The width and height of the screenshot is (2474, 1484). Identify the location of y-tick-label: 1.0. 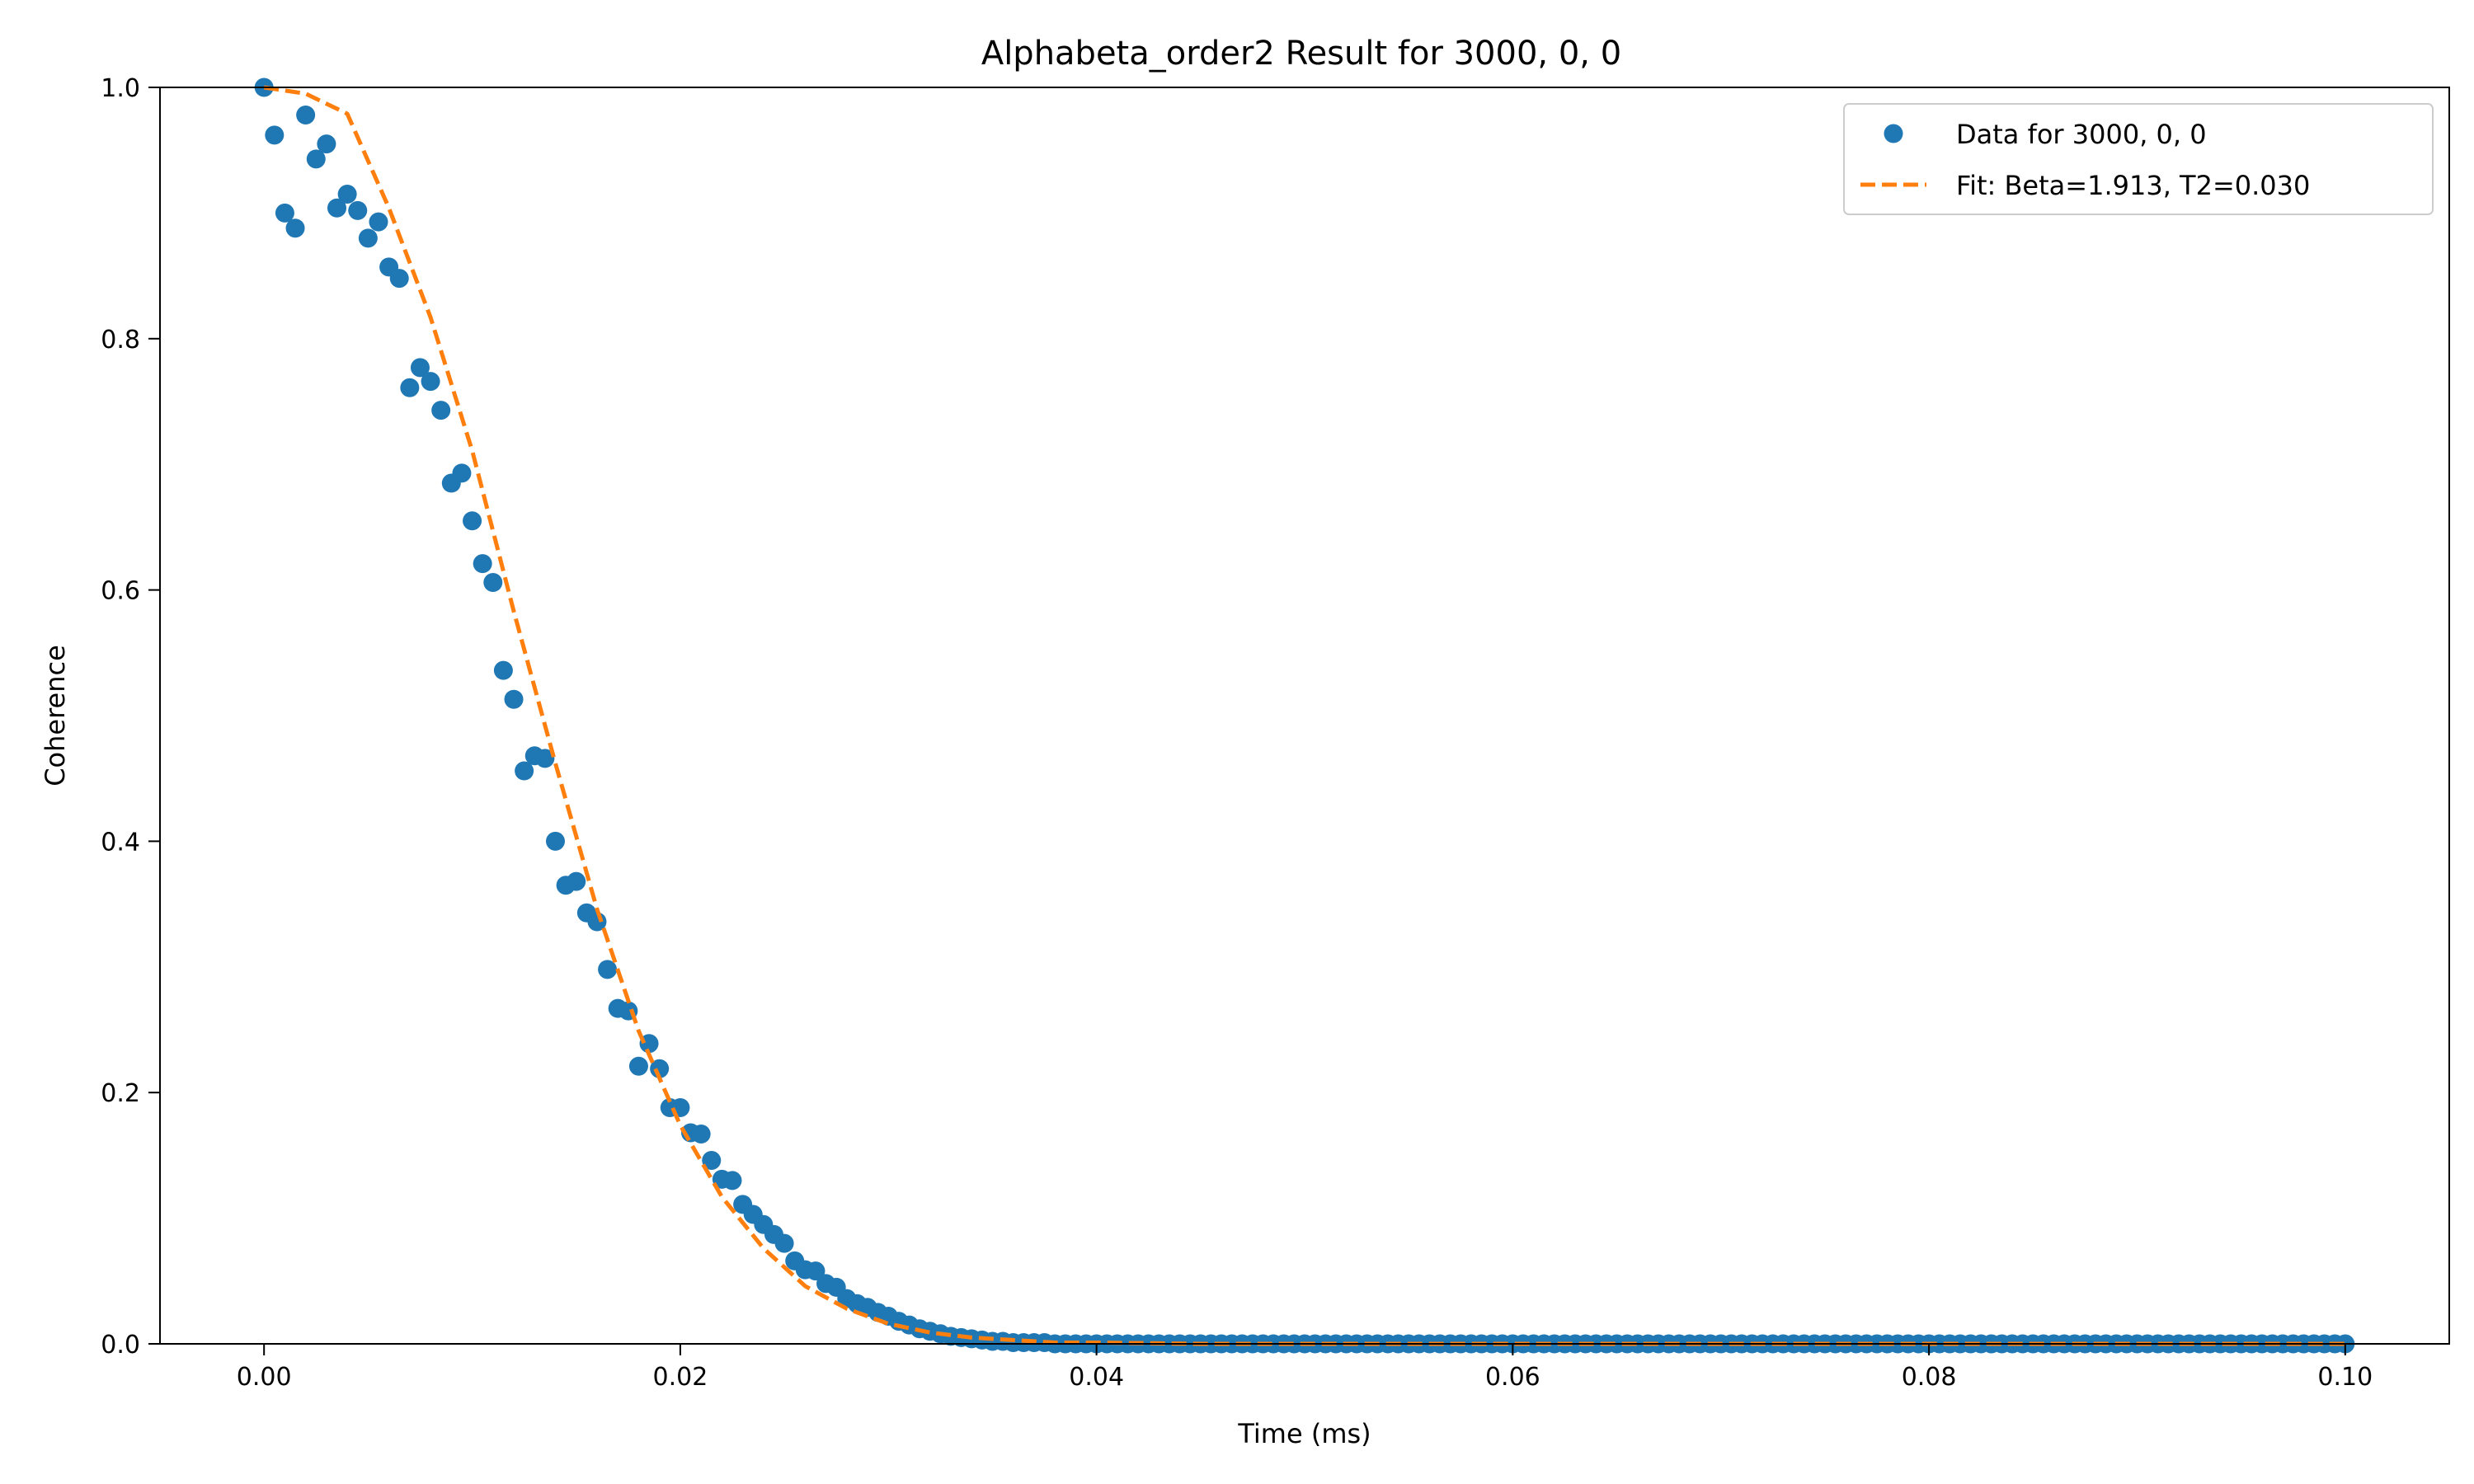
(120, 88).